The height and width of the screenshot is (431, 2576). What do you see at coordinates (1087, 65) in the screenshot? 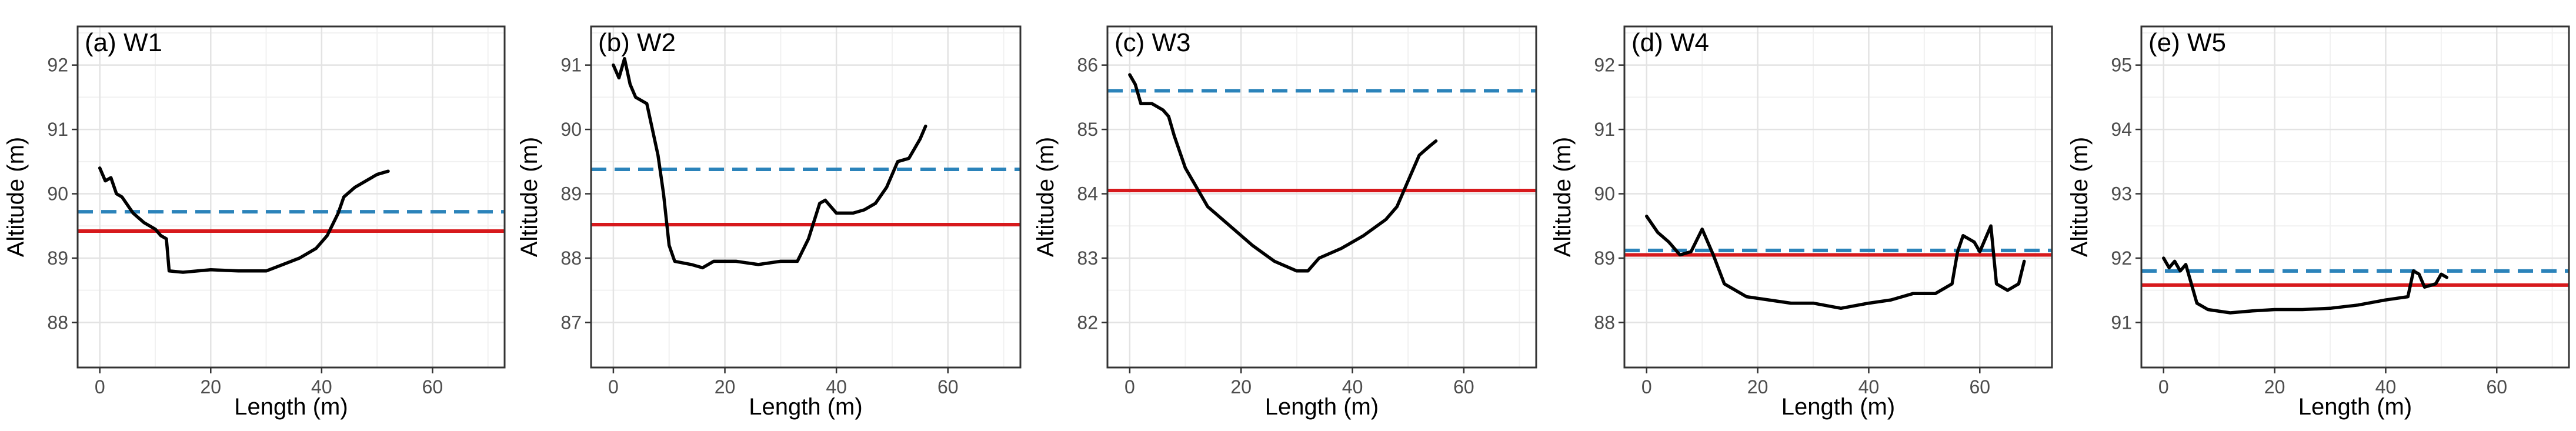
I see `y-tick-label: 86` at bounding box center [1087, 65].